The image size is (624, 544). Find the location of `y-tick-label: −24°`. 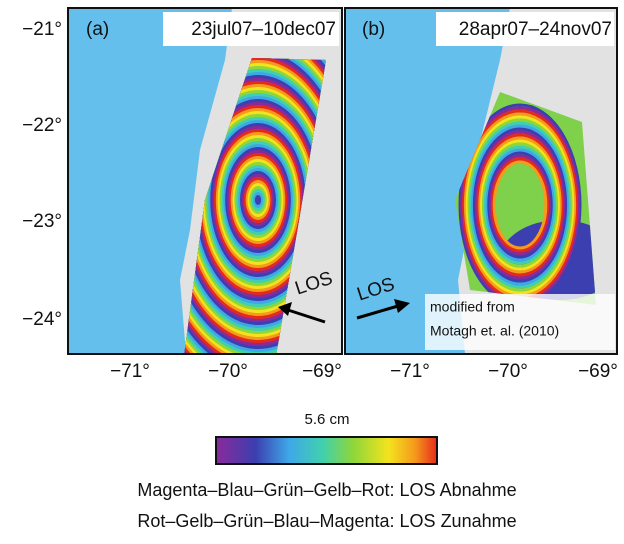

y-tick-label: −24° is located at coordinates (42, 319).